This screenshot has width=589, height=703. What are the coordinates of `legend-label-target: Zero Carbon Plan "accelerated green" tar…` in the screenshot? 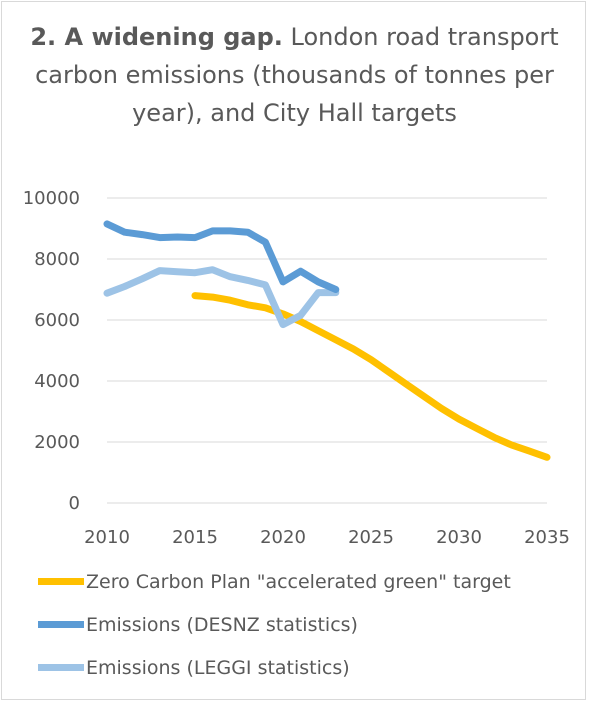 It's located at (298, 581).